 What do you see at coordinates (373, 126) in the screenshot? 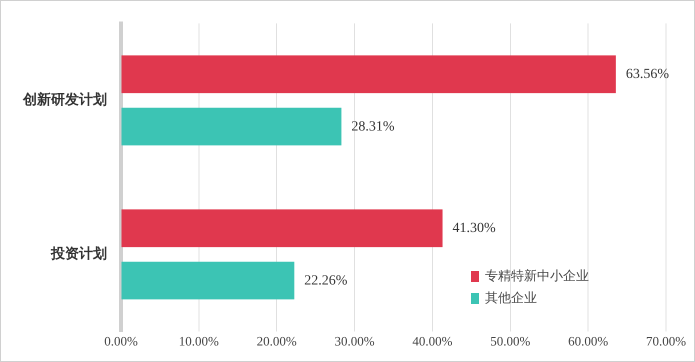
I see `data-label: 28.31%` at bounding box center [373, 126].